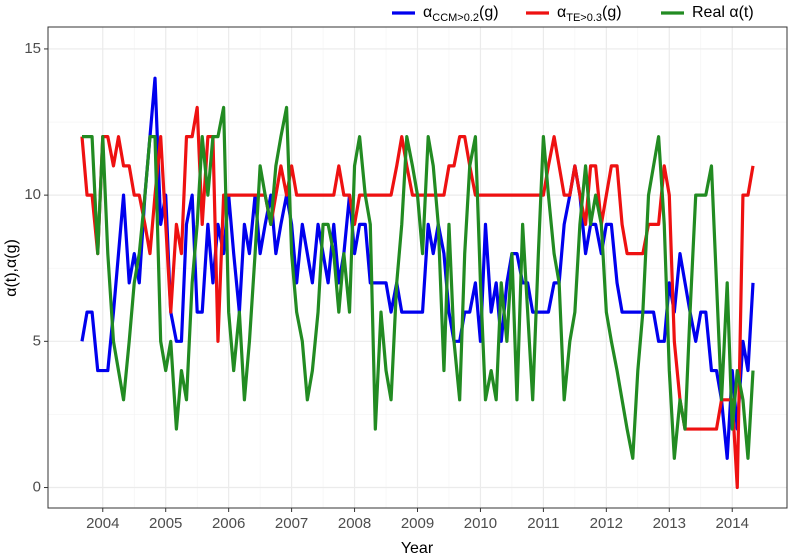  Describe the element at coordinates (455, 18) in the screenshot. I see `legend-label-part: CCM>0.2` at that location.